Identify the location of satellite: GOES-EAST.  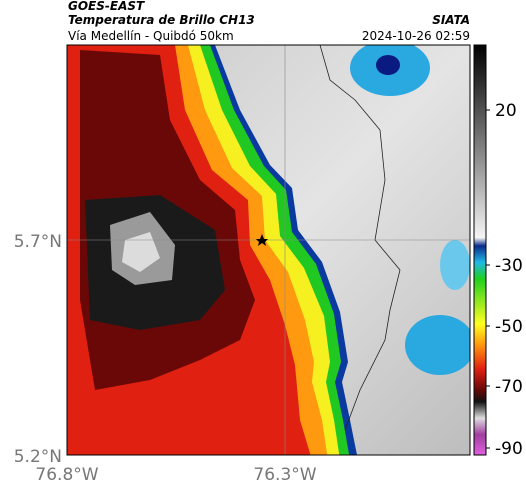
(106, 6).